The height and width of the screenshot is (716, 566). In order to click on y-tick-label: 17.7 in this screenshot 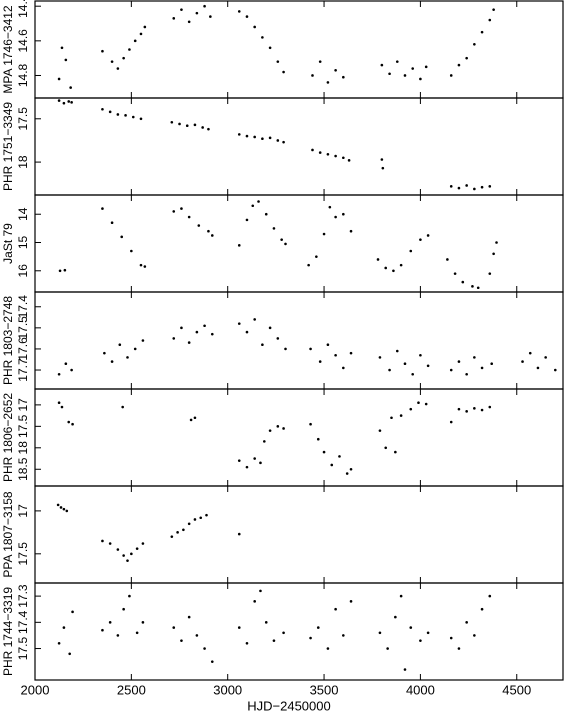, I will do `click(23, 370)`.